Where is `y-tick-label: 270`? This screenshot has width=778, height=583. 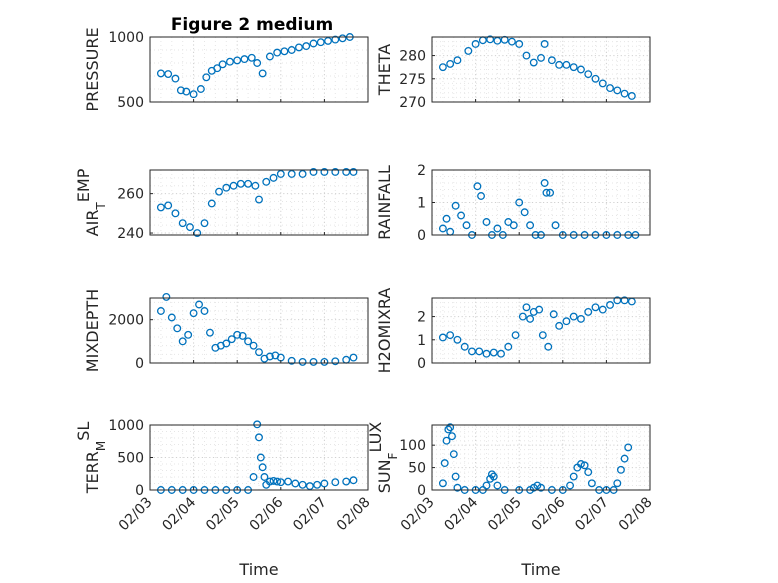 y-tick-label: 270 is located at coordinates (412, 103).